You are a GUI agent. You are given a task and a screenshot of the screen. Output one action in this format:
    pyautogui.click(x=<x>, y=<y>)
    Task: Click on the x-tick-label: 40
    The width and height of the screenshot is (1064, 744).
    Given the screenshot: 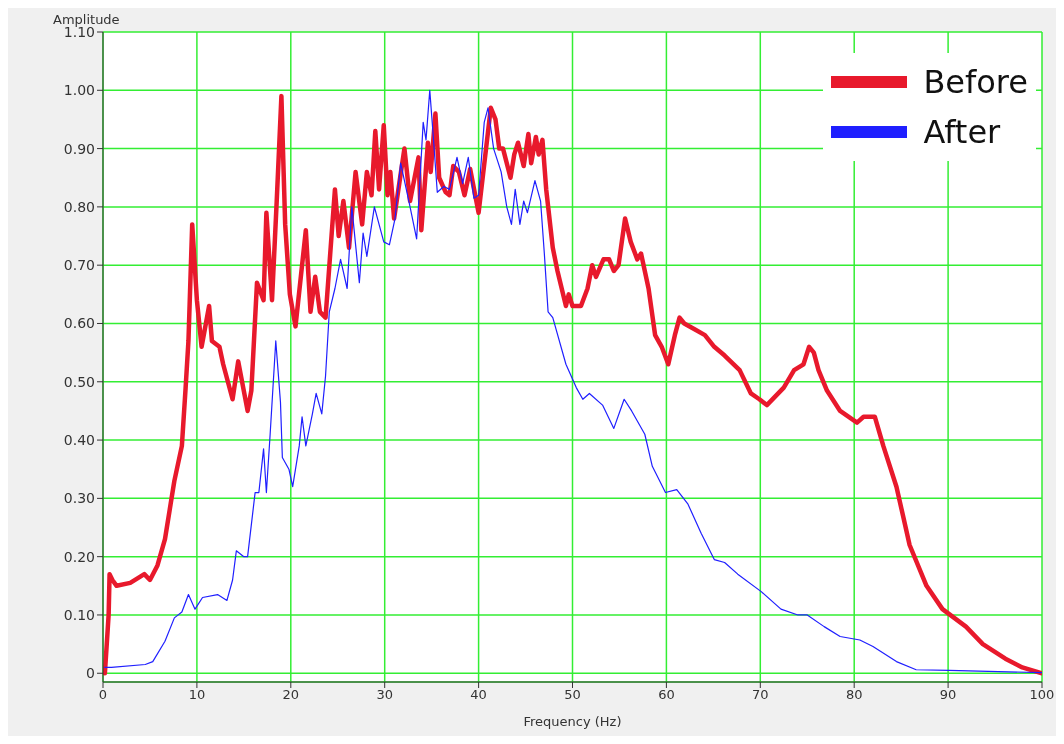 What is the action you would take?
    pyautogui.click(x=478, y=695)
    